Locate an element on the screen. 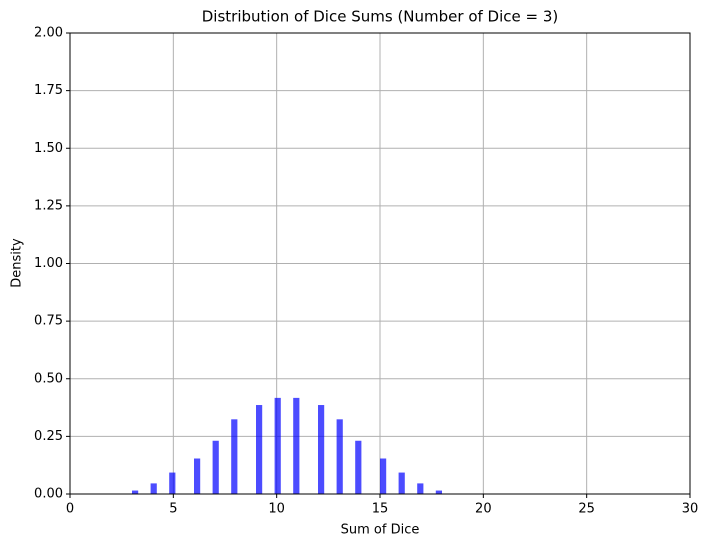  x-tick-label: 20 is located at coordinates (483, 509).